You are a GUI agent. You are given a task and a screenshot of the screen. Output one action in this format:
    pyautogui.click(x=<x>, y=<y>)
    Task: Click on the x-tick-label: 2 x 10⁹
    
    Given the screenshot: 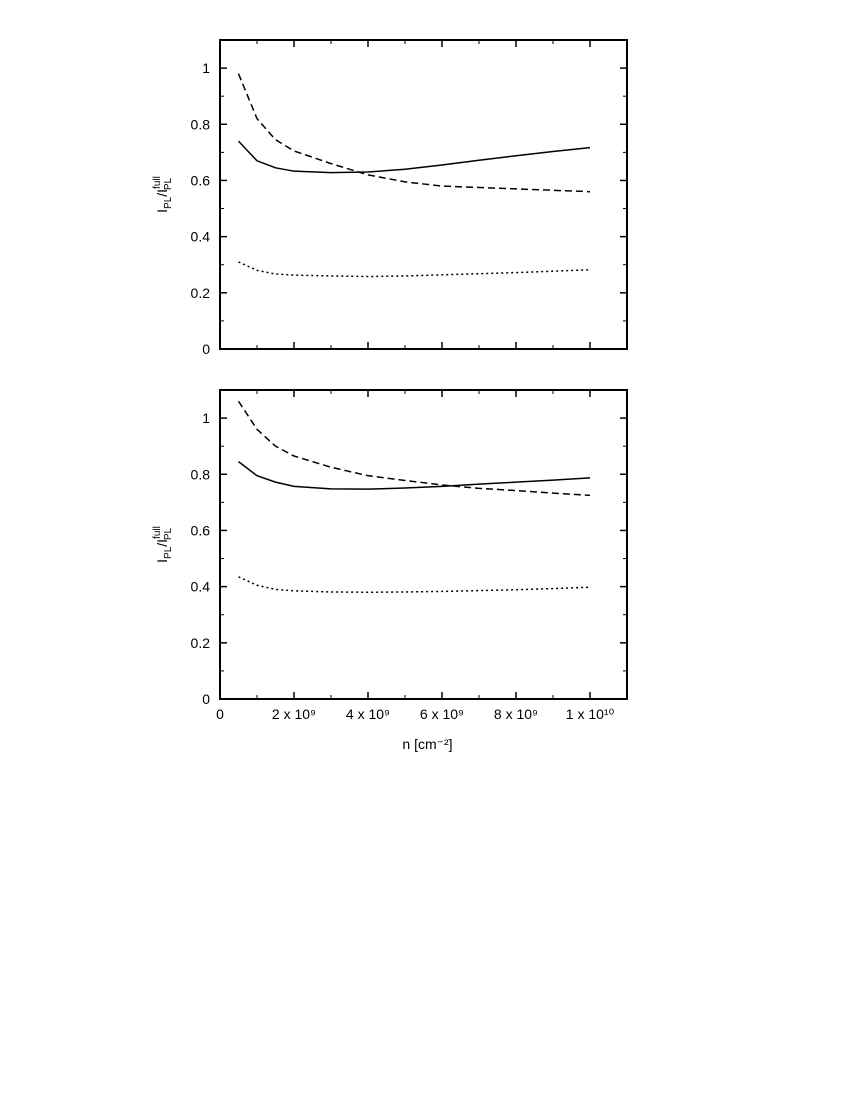 What is the action you would take?
    pyautogui.click(x=294, y=714)
    